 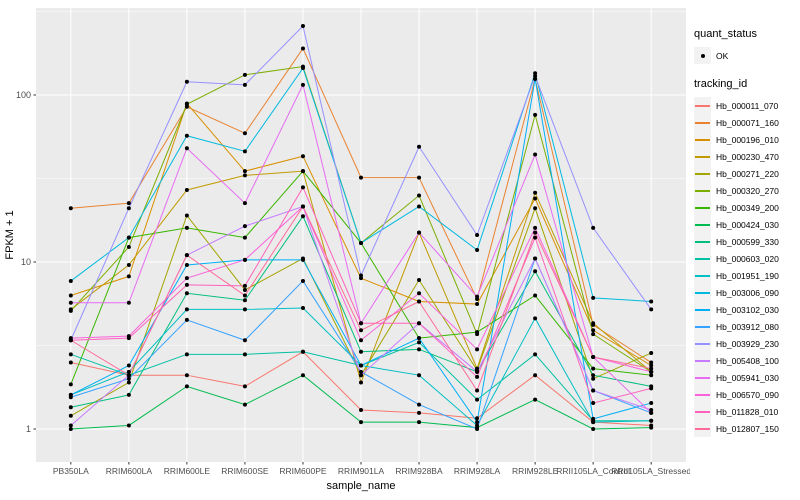 I want to click on legend-item-ok: OK, so click(x=747, y=55).